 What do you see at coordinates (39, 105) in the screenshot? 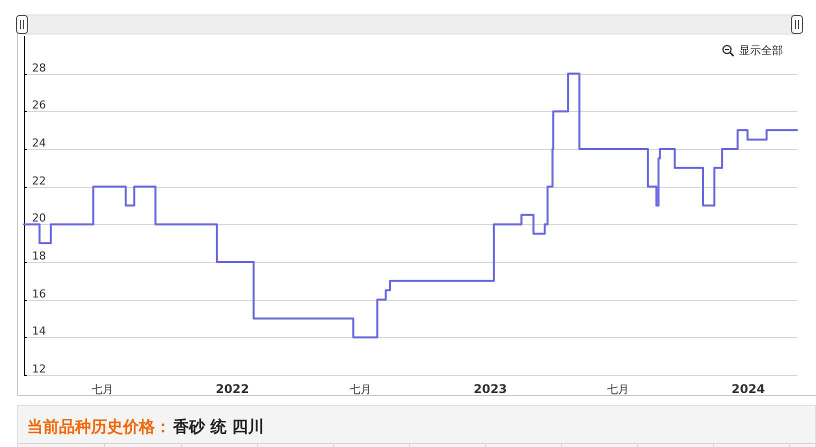
I see `y-tick-label: 26` at bounding box center [39, 105].